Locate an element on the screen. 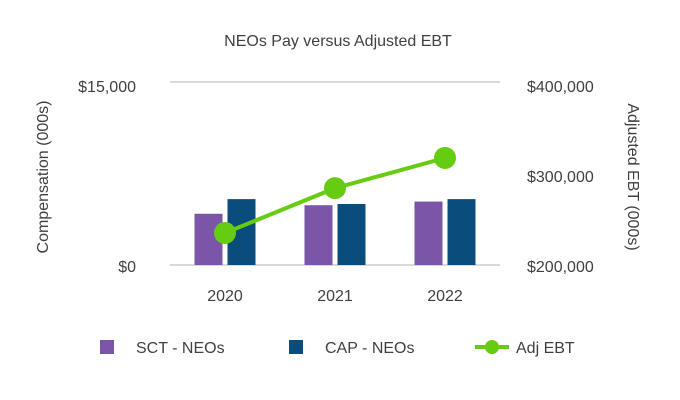 This screenshot has width=680, height=400. legend-swatch-sct is located at coordinates (107, 347).